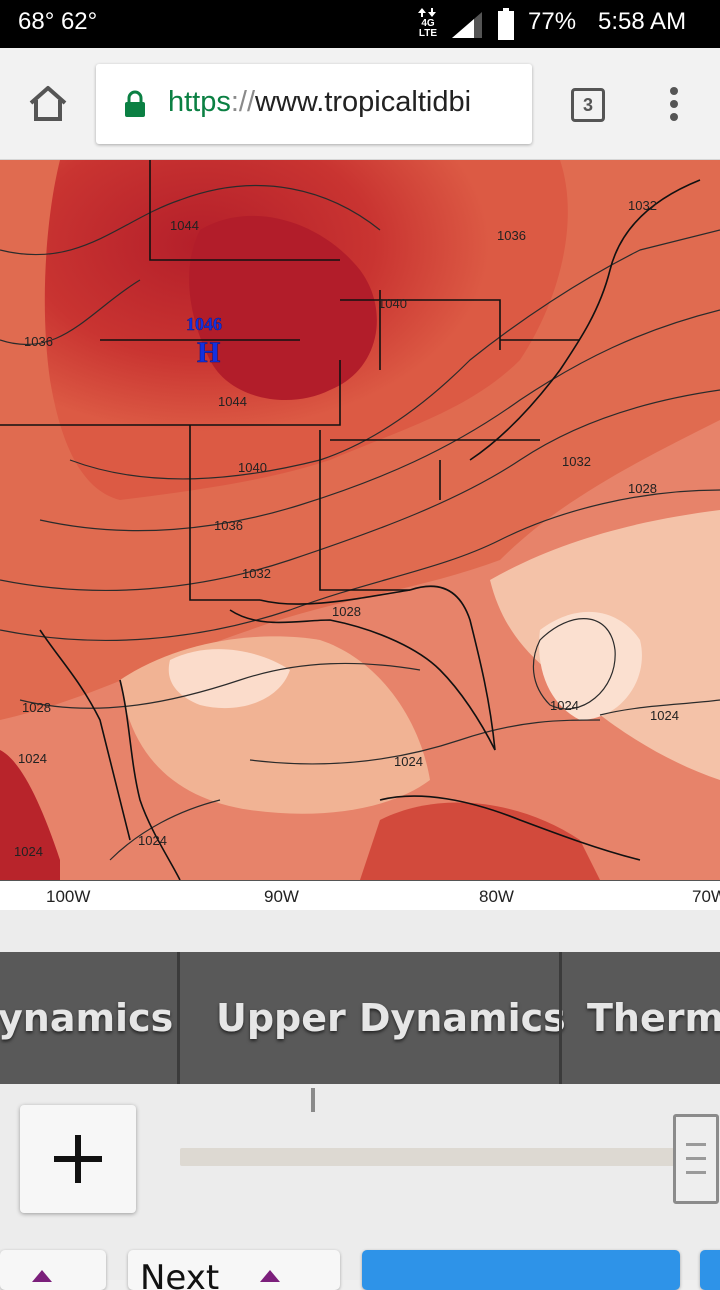 Image resolution: width=720 pixels, height=1290 pixels. Describe the element at coordinates (234, 1270) in the screenshot. I see `next-button: Next` at that location.